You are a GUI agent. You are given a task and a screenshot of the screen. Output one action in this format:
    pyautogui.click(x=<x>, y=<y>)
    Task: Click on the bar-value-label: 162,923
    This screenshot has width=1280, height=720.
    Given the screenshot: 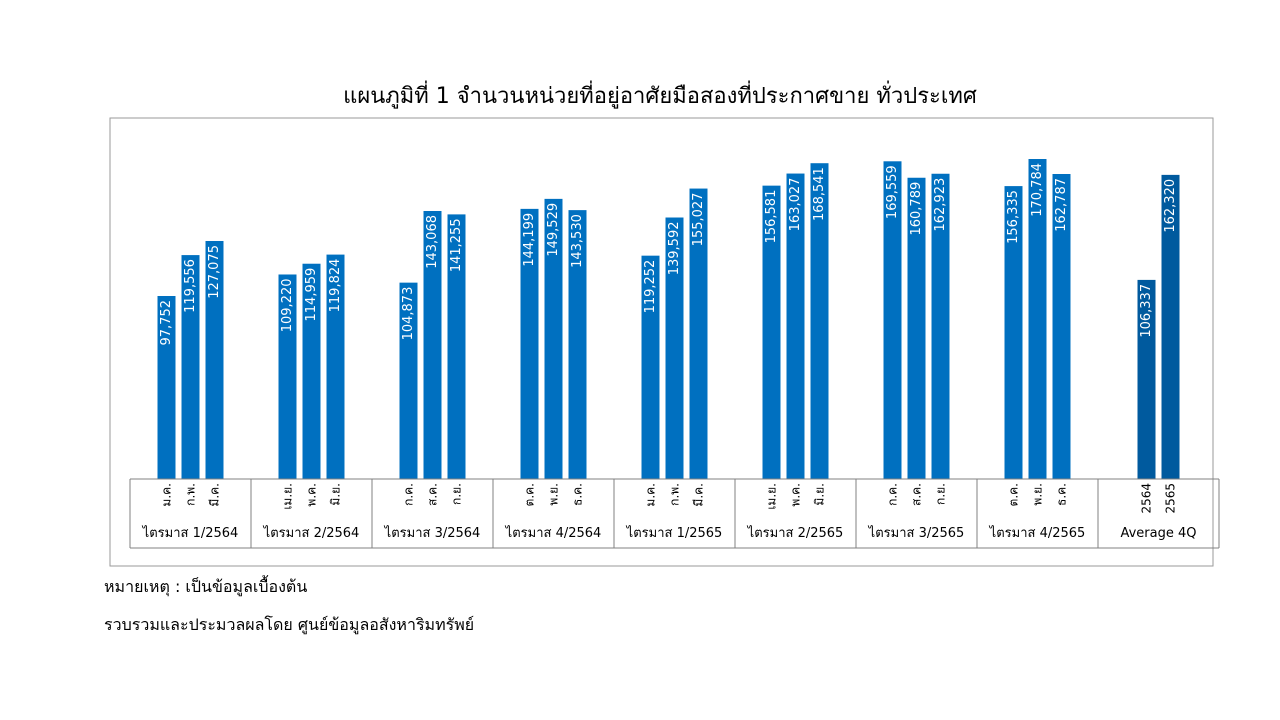 What is the action you would take?
    pyautogui.click(x=940, y=205)
    